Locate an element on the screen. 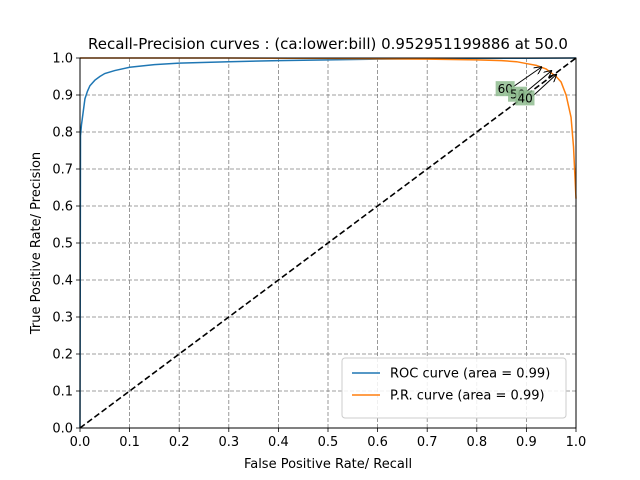 This screenshot has width=640, height=480. x-tick-label: 0.4 is located at coordinates (278, 442).